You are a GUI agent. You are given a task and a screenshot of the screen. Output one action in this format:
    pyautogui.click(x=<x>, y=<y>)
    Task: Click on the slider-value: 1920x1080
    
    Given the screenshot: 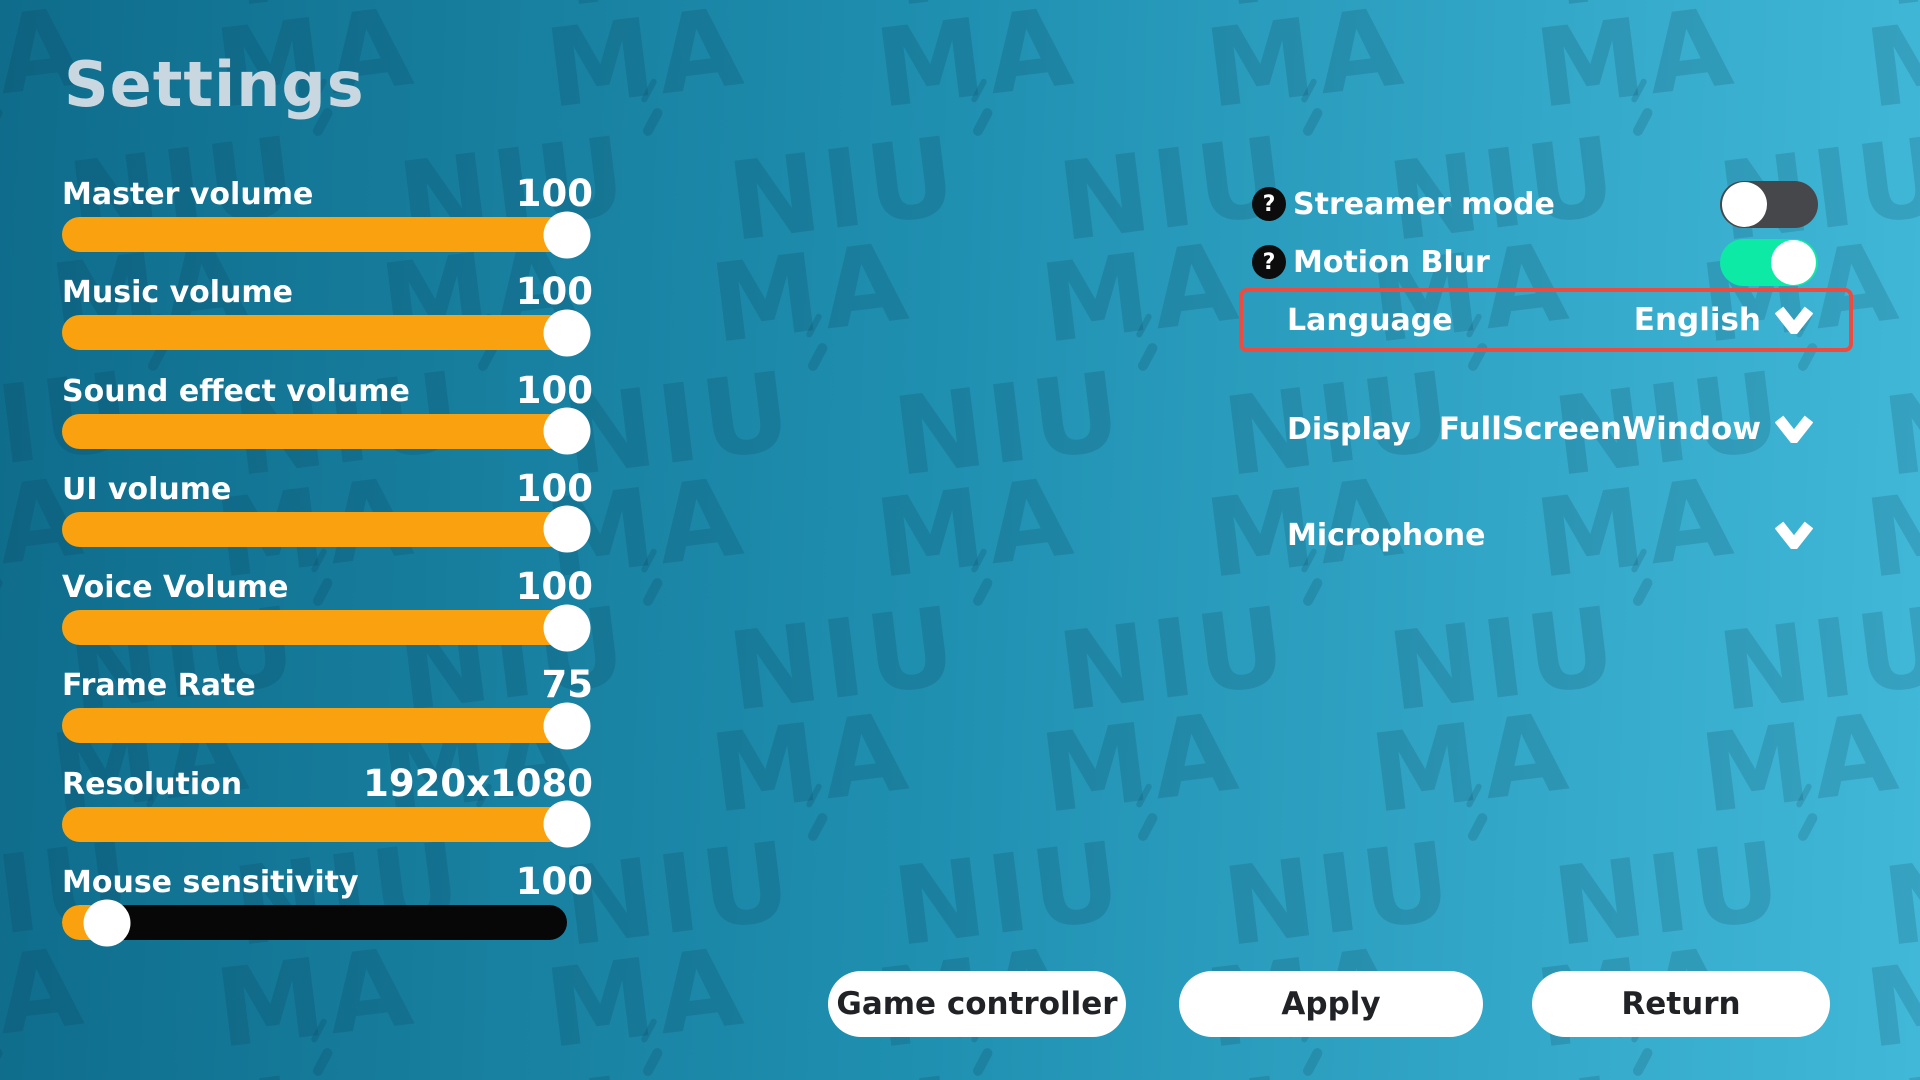 What is the action you would take?
    pyautogui.click(x=478, y=783)
    